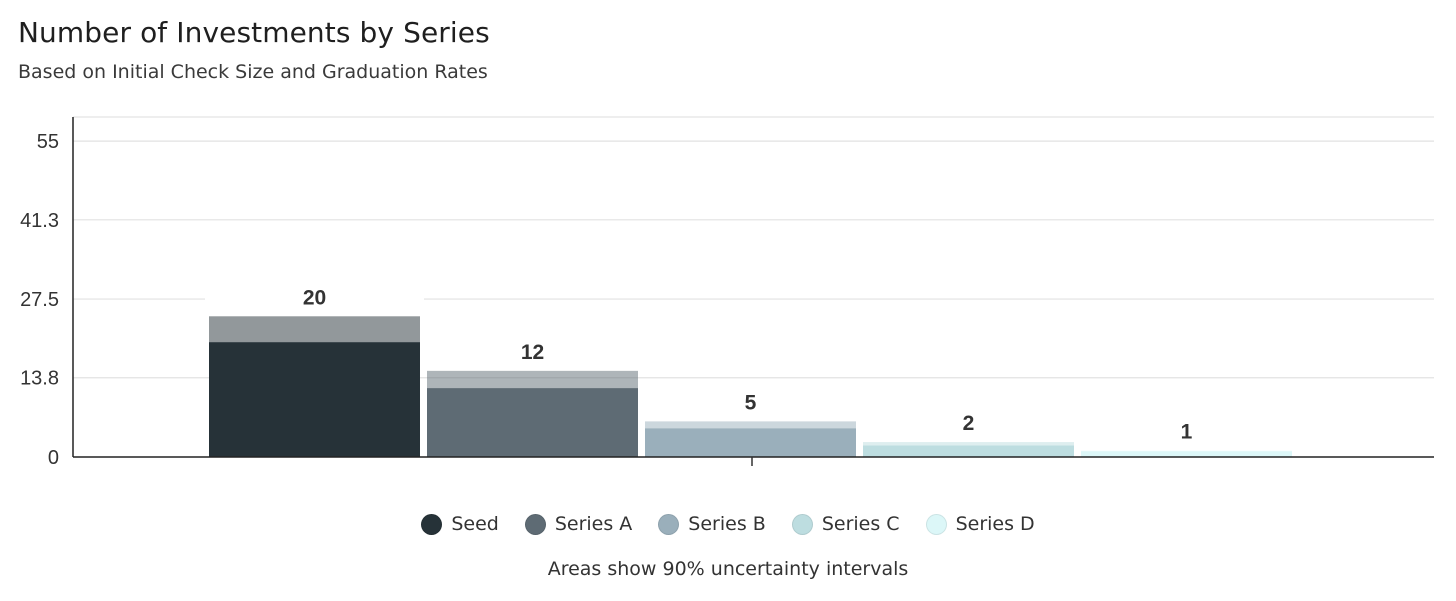  I want to click on uncertainty-band-seed, so click(314, 329).